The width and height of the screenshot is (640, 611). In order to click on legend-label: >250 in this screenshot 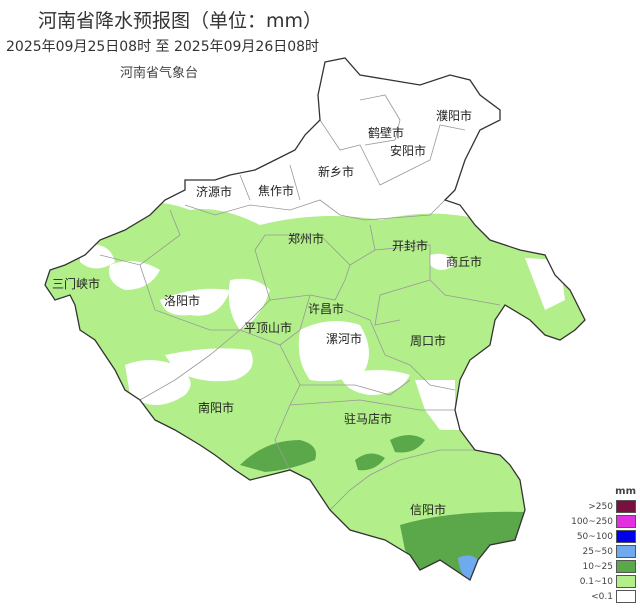, I will do `click(600, 506)`.